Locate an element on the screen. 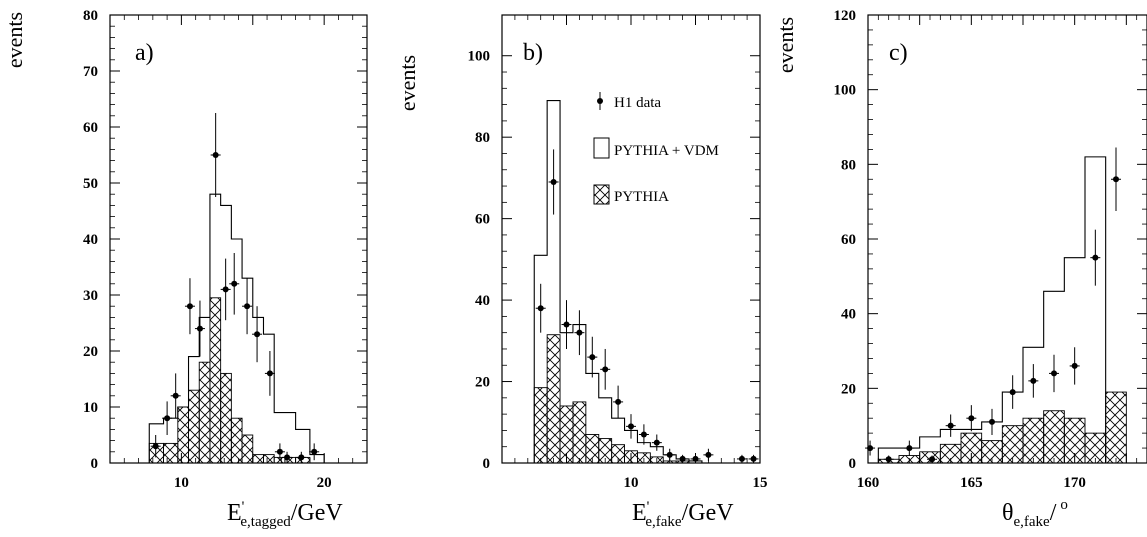 The width and height of the screenshot is (1147, 537). x-tick-label: 20 is located at coordinates (324, 483).